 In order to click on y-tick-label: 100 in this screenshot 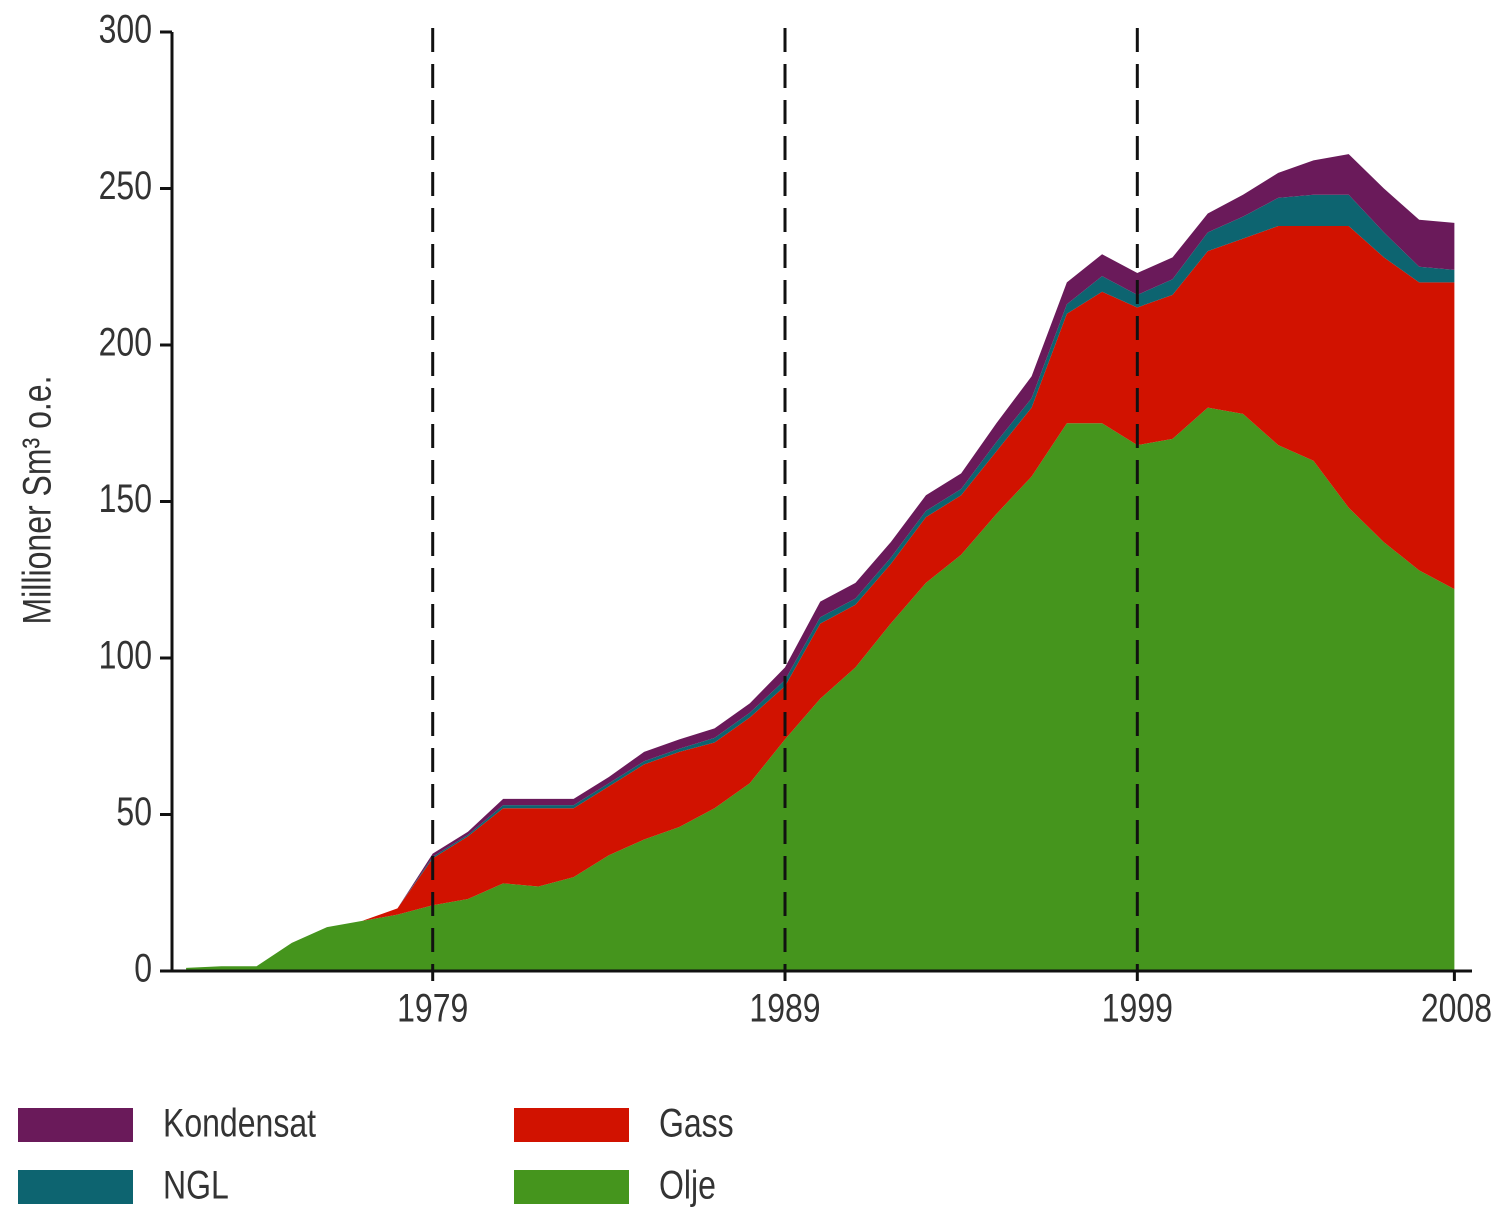, I will do `click(125, 654)`.